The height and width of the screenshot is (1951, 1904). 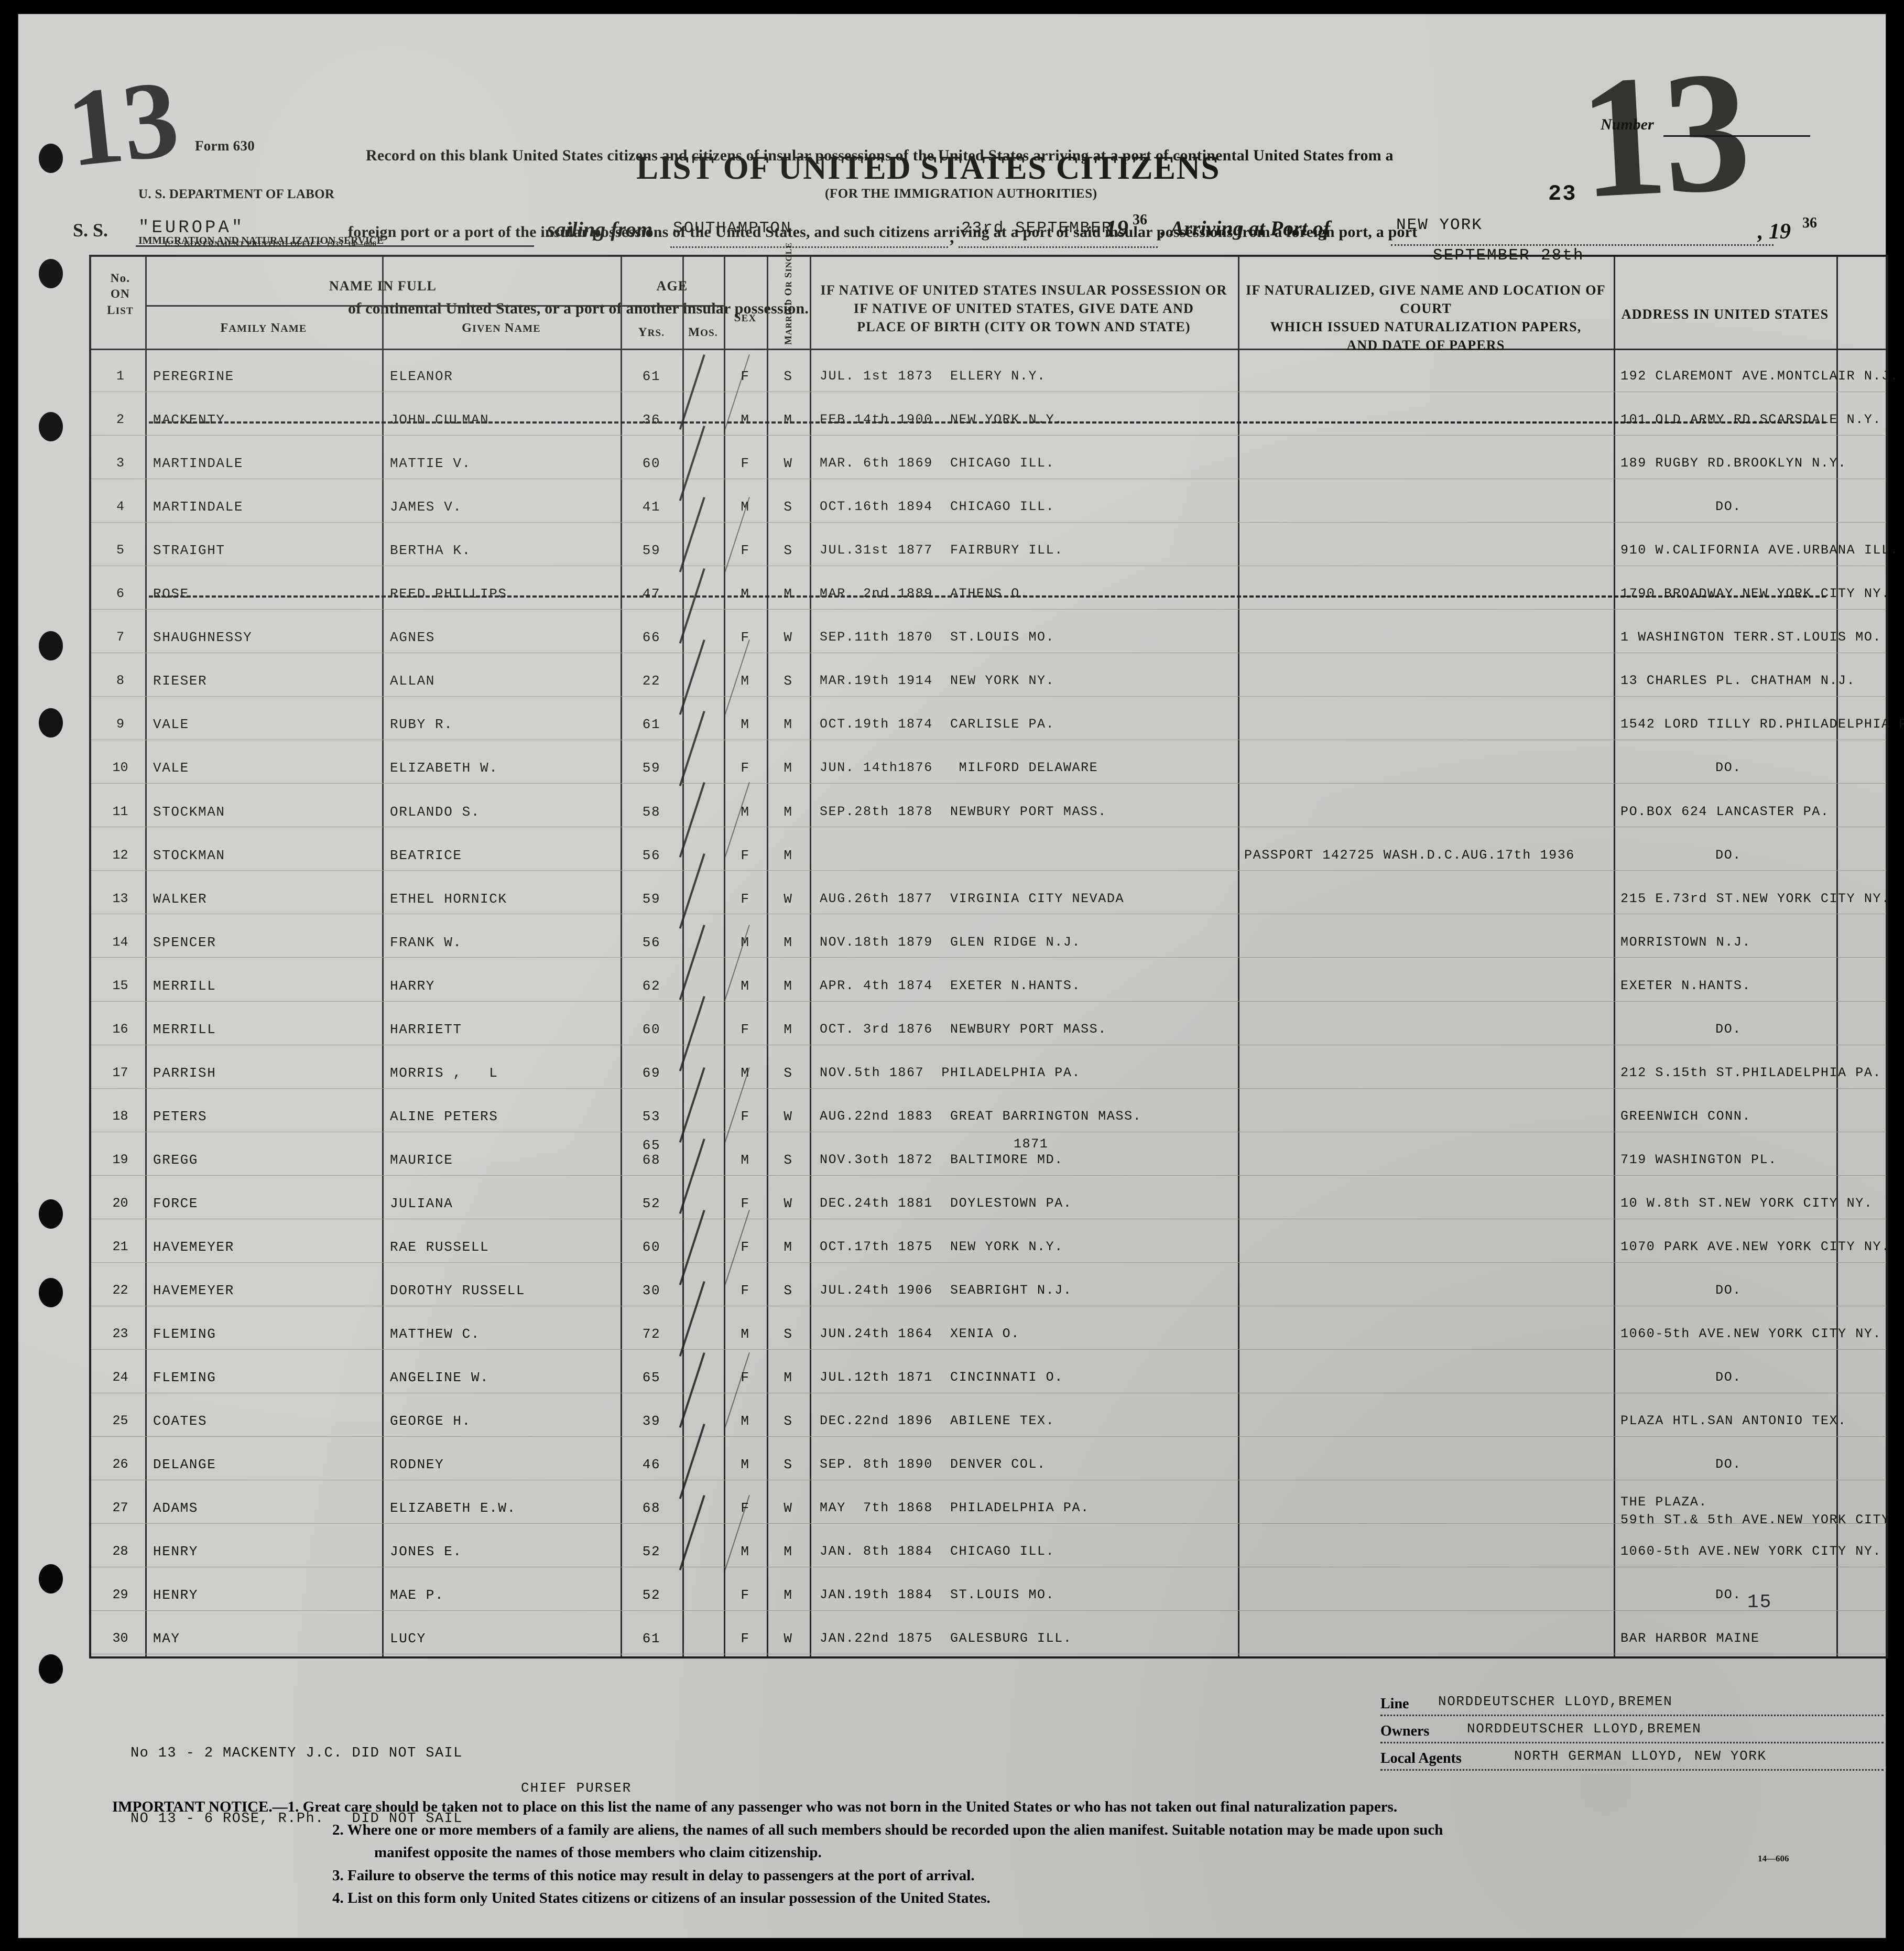 What do you see at coordinates (1774, 1858) in the screenshot?
I see `form-footer-code: 14—606` at bounding box center [1774, 1858].